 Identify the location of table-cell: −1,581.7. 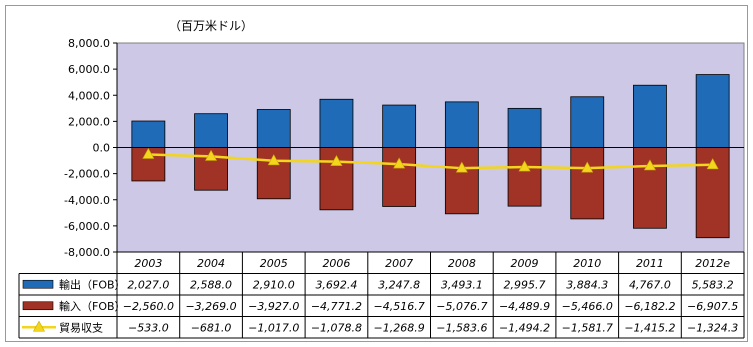
(587, 327).